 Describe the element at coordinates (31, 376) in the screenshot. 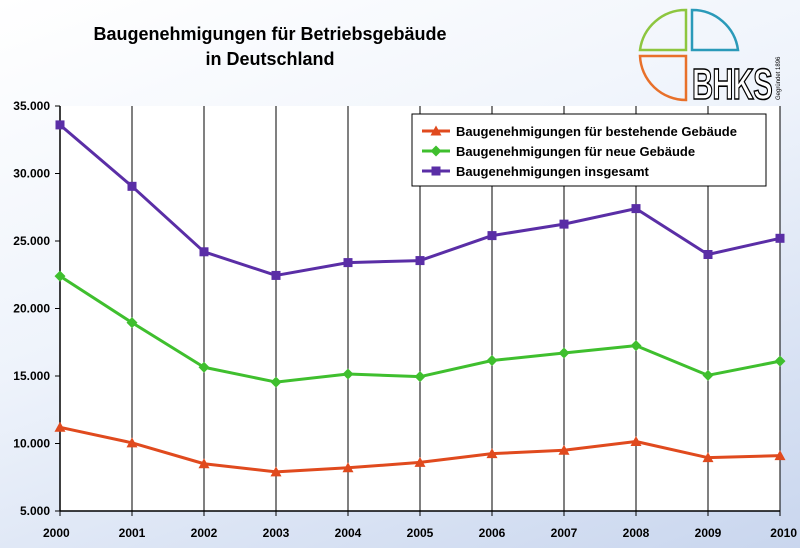

I see `y-tick-label: 15.000` at that location.